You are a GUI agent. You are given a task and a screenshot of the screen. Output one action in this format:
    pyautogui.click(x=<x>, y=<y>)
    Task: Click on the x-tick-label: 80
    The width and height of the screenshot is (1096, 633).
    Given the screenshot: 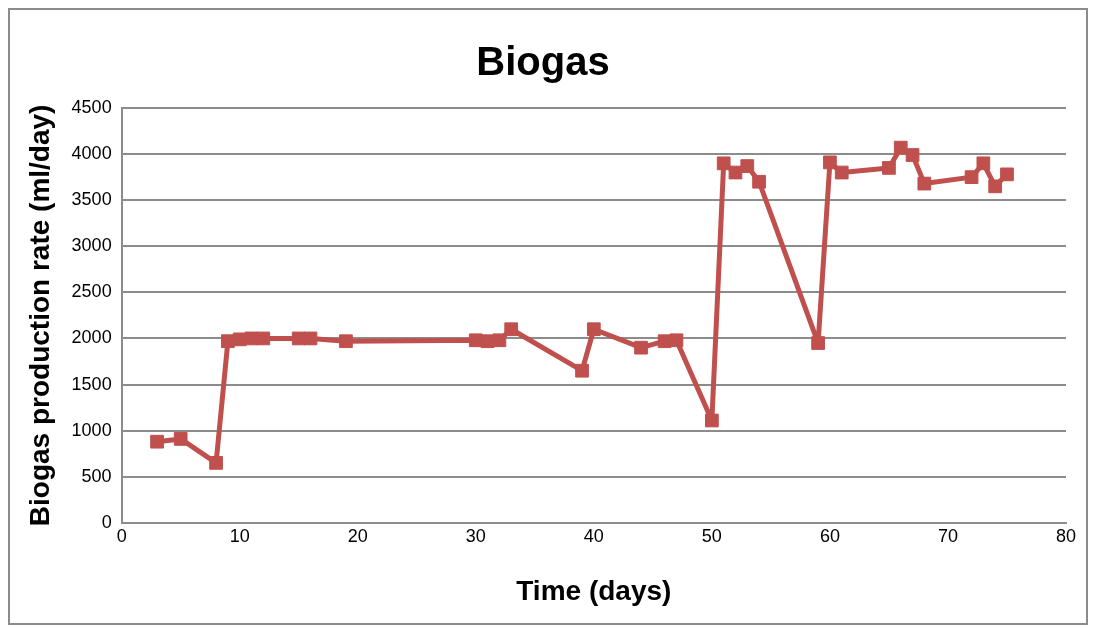 What is the action you would take?
    pyautogui.click(x=1066, y=535)
    